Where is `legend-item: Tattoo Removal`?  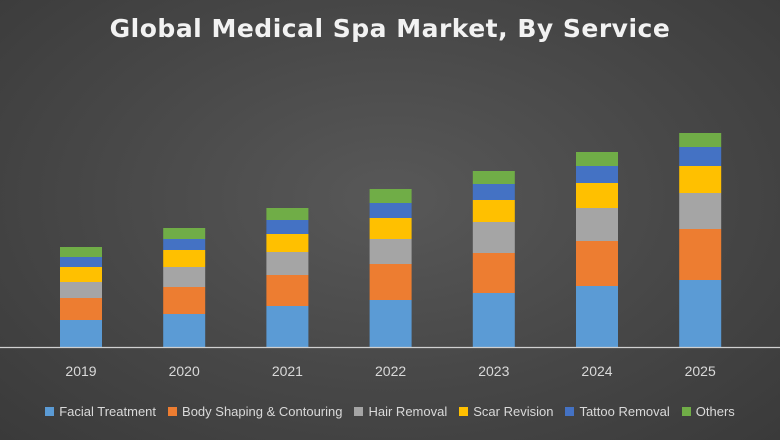 legend-item: Tattoo Removal is located at coordinates (617, 411).